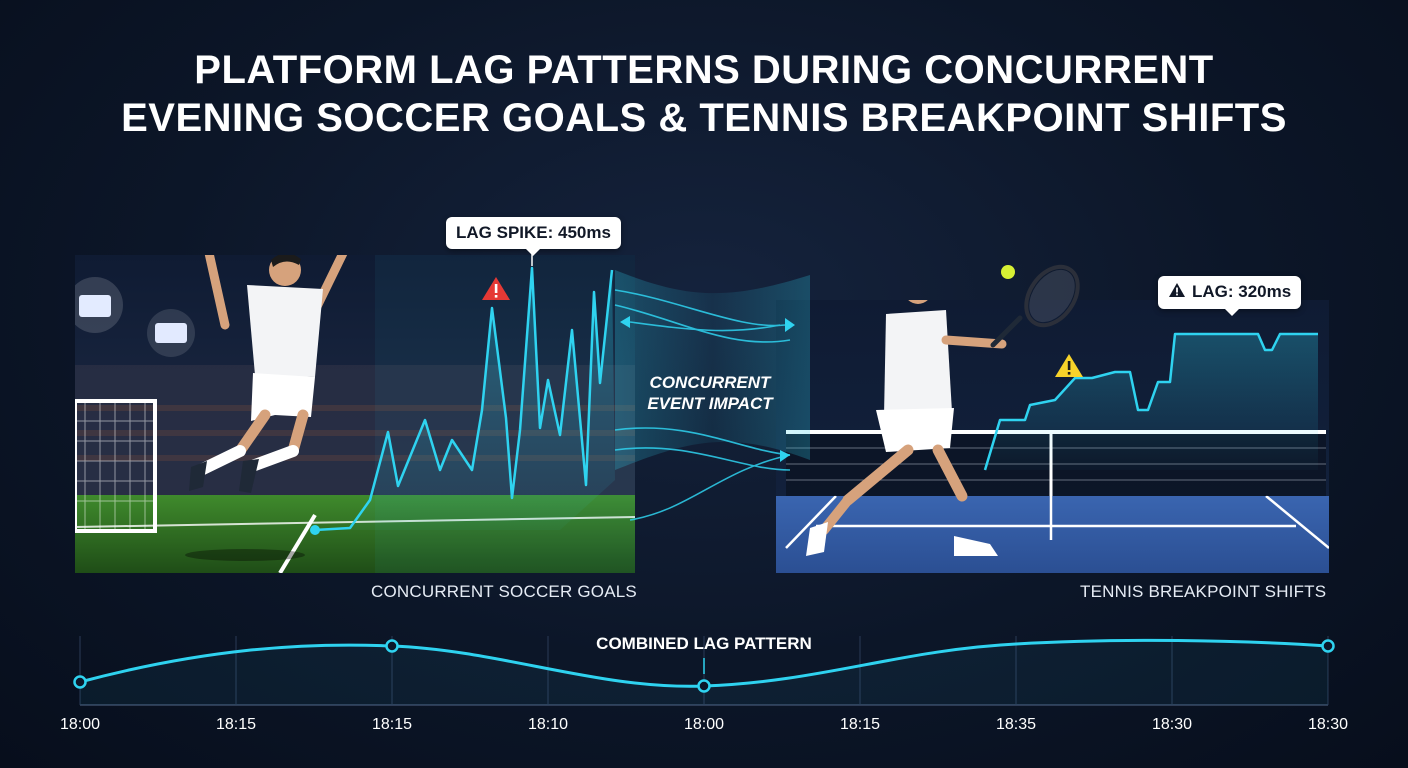  I want to click on soccer-lag-line, so click(462, 400).